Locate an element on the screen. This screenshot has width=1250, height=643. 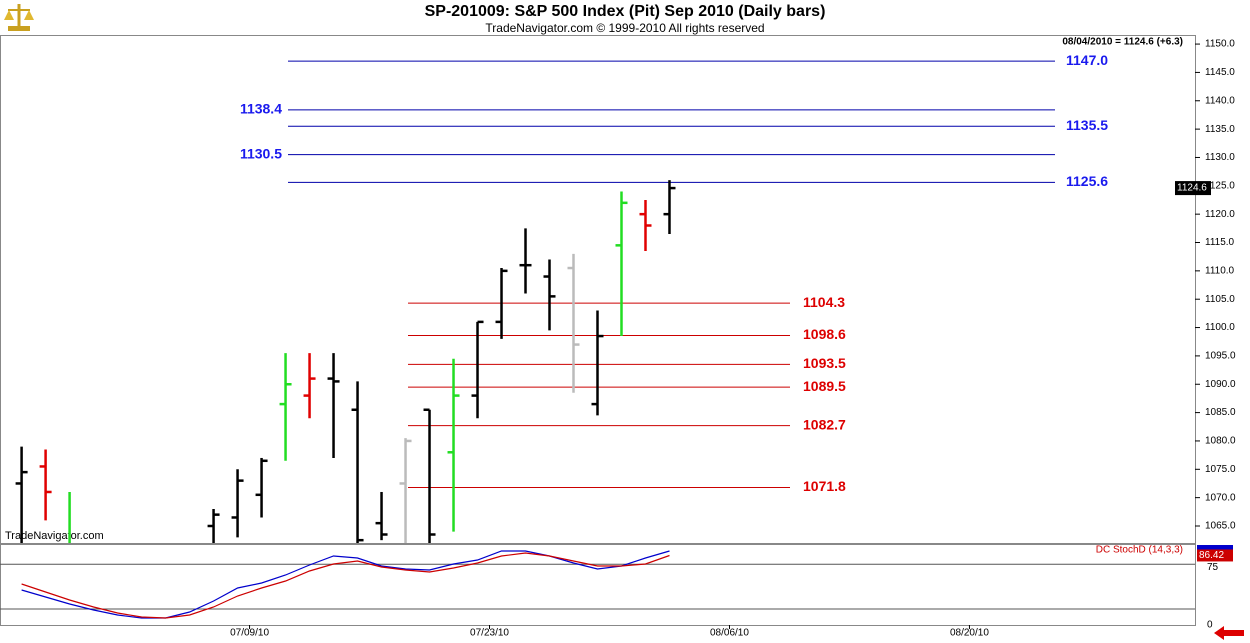
stoch-panel is located at coordinates (598, 585).